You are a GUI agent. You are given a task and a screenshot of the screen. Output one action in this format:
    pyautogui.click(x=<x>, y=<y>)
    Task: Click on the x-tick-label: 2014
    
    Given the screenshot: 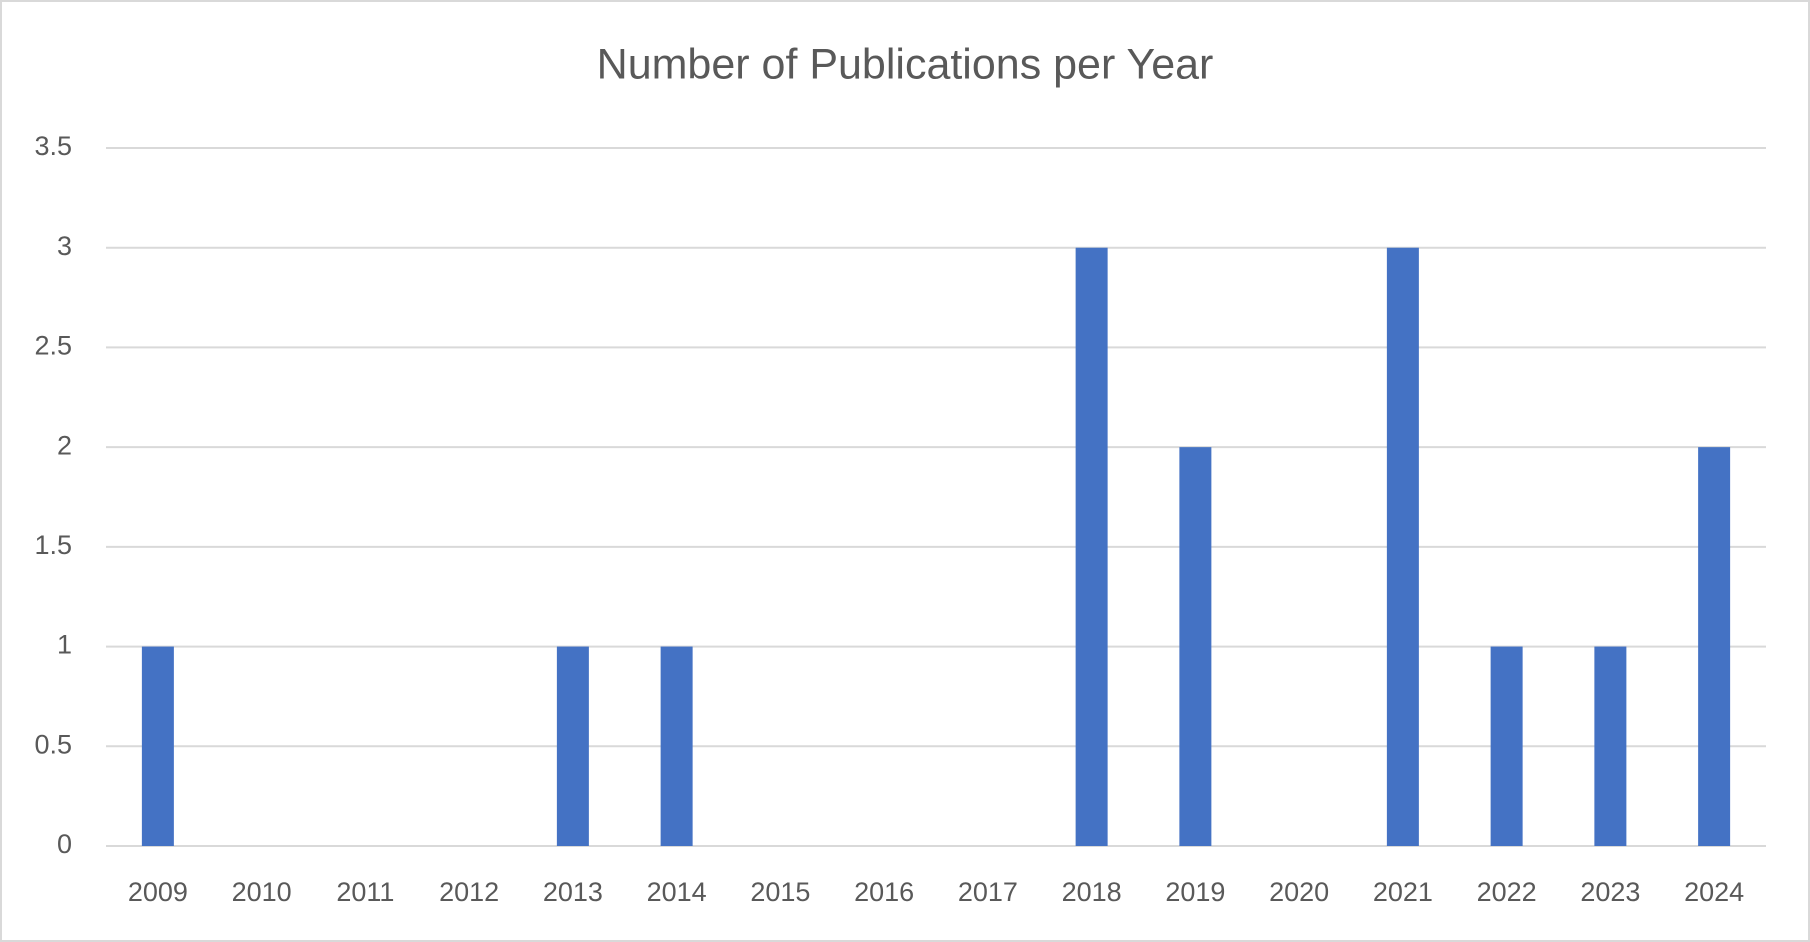 What is the action you would take?
    pyautogui.click(x=677, y=892)
    